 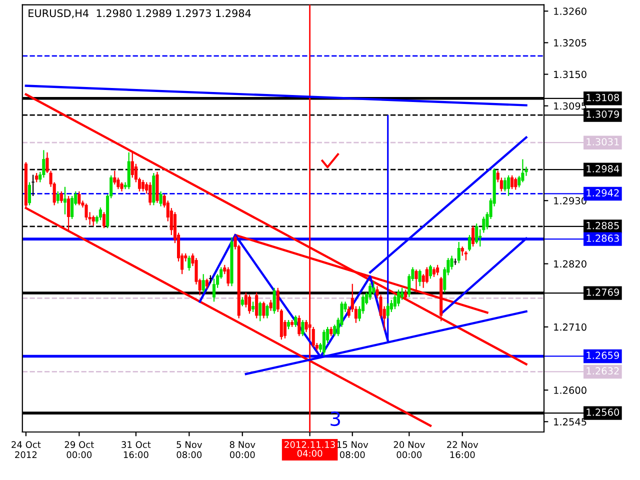 I want to click on x-tick-label: 31 Oct 16:00, so click(x=136, y=449).